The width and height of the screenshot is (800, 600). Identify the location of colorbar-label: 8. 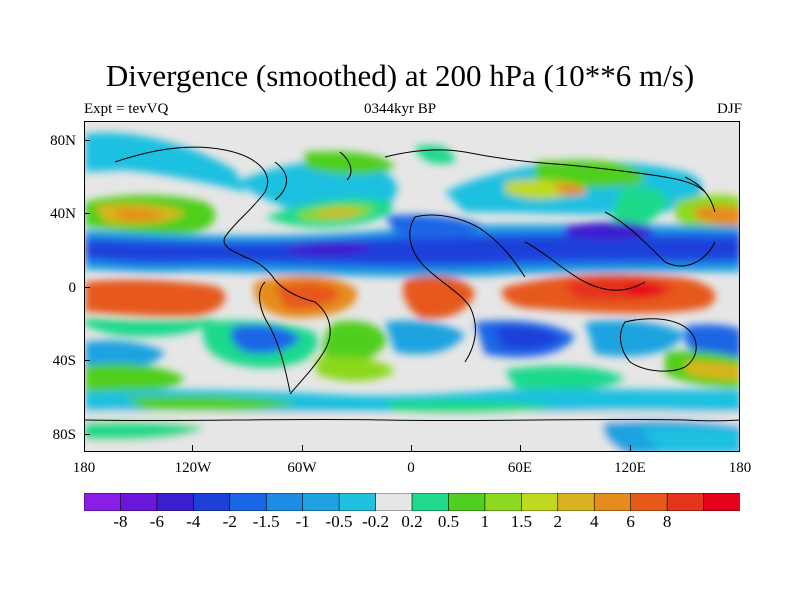
(667, 521).